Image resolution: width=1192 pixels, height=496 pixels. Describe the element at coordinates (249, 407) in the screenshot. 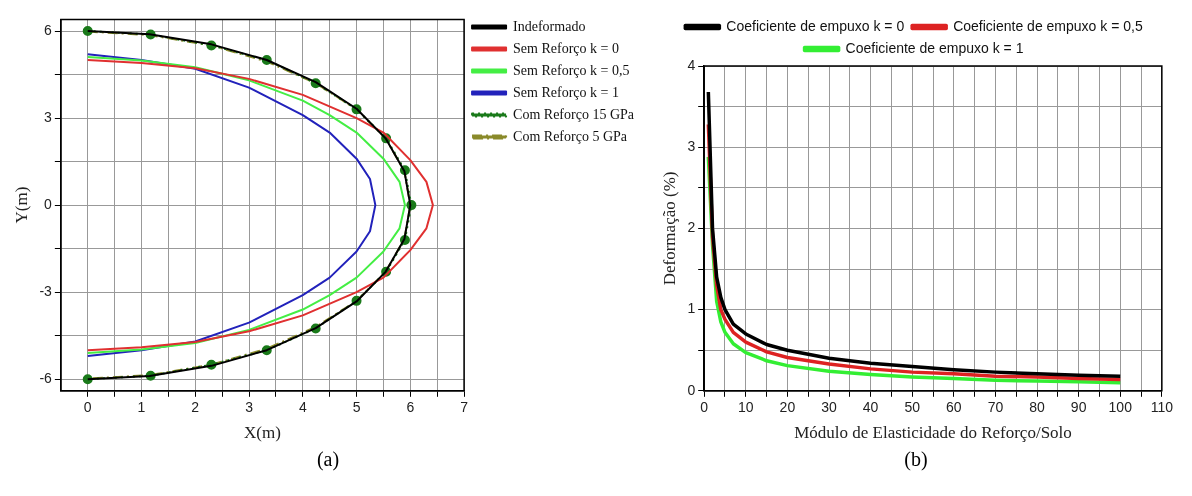

I see `x-tick-label: 3` at that location.